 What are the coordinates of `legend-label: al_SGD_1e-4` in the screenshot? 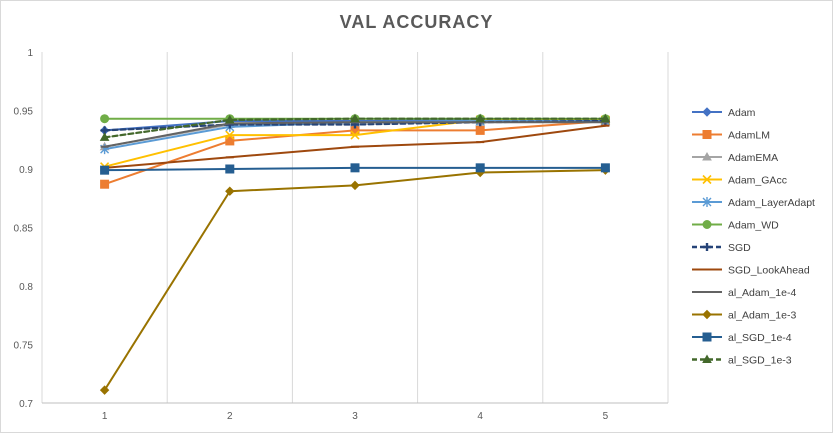 It's located at (760, 338).